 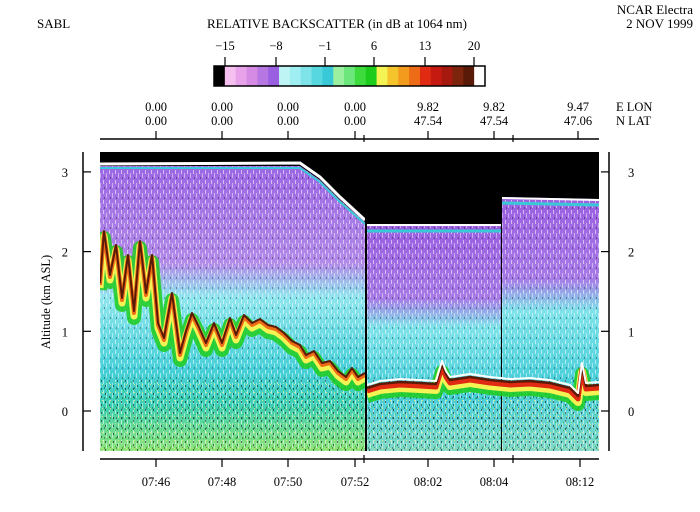 I want to click on lon-axis-label: E LON, so click(x=634, y=107).